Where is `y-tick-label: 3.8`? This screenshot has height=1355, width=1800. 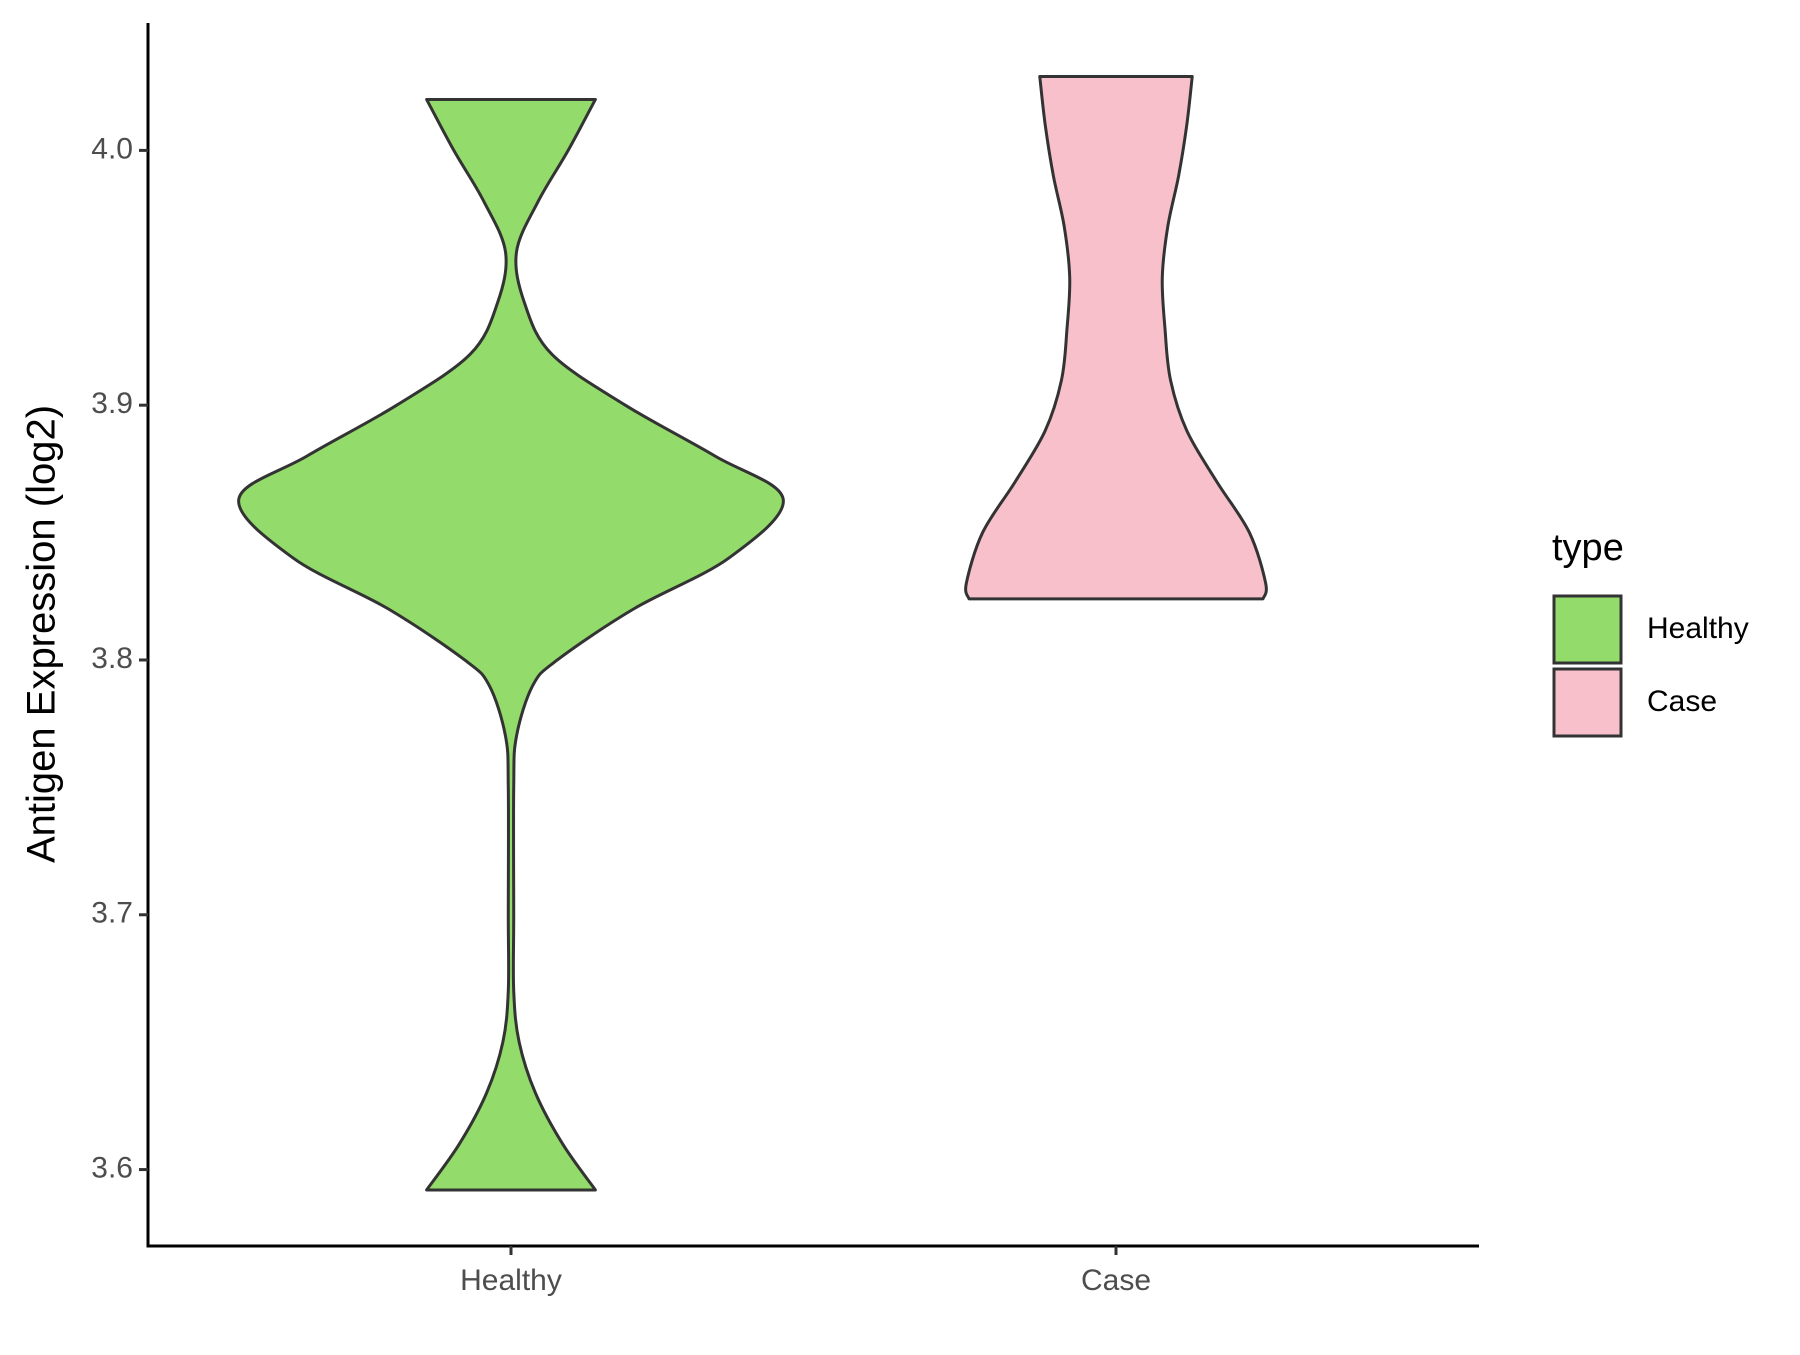
y-tick-label: 3.8 is located at coordinates (112, 658).